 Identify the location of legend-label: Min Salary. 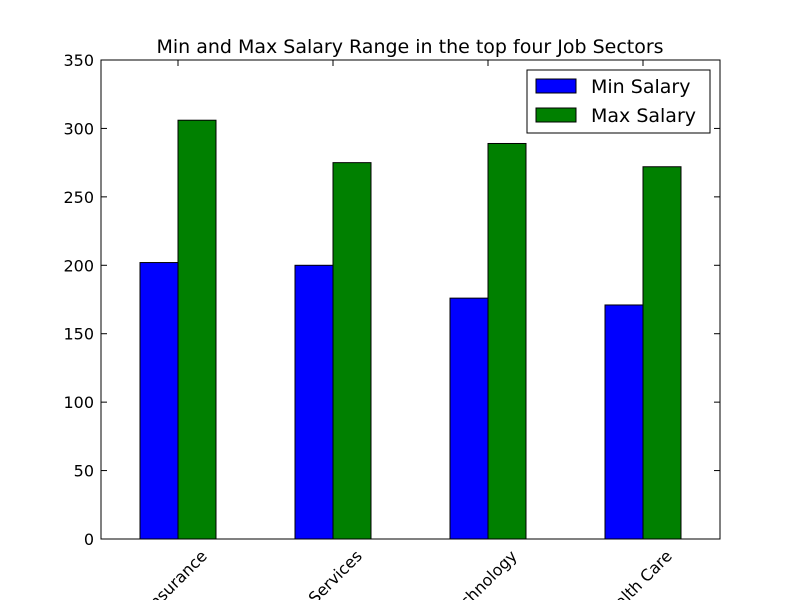
(640, 87).